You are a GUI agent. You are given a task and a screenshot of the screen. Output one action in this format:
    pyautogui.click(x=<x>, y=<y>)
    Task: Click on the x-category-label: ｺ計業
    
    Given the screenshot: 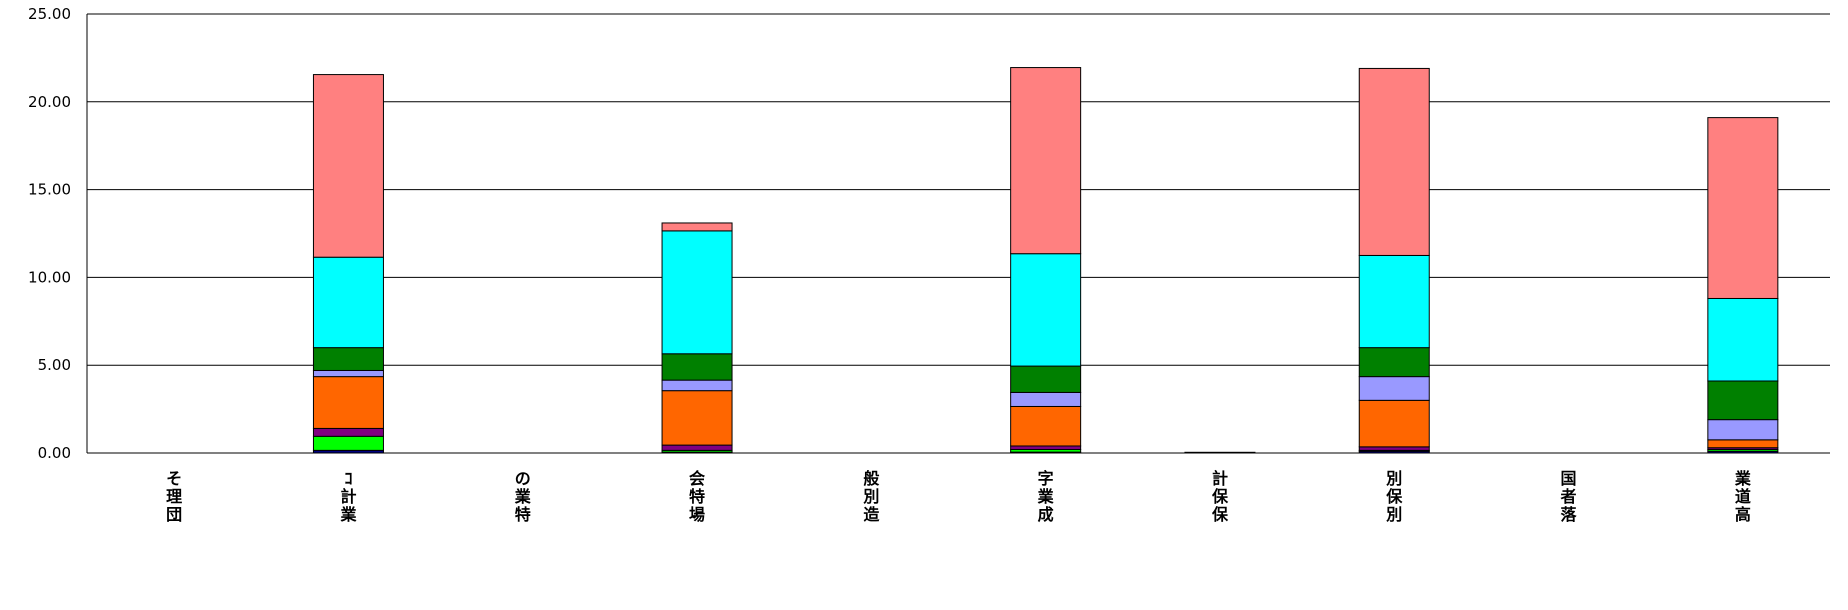 What is the action you would take?
    pyautogui.click(x=348, y=496)
    